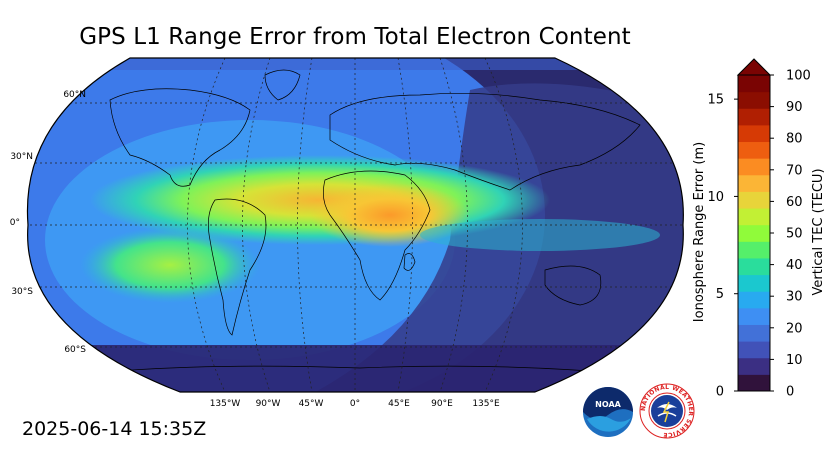 The width and height of the screenshot is (832, 468). I want to click on lat-label-30s: 30°S, so click(22, 292).